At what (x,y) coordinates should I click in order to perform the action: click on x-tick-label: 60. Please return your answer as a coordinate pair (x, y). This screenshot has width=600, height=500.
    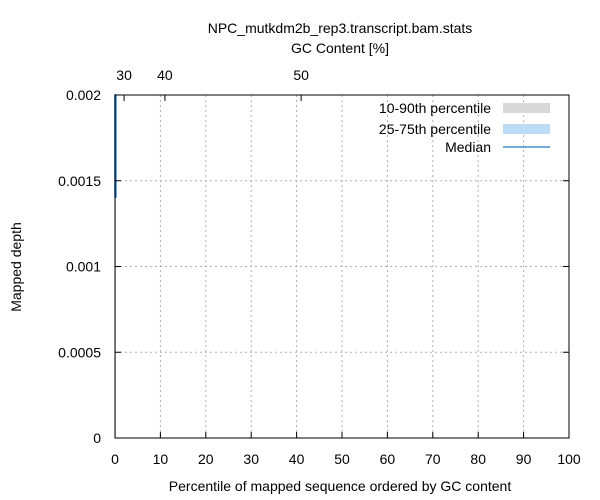
    Looking at the image, I should click on (388, 459).